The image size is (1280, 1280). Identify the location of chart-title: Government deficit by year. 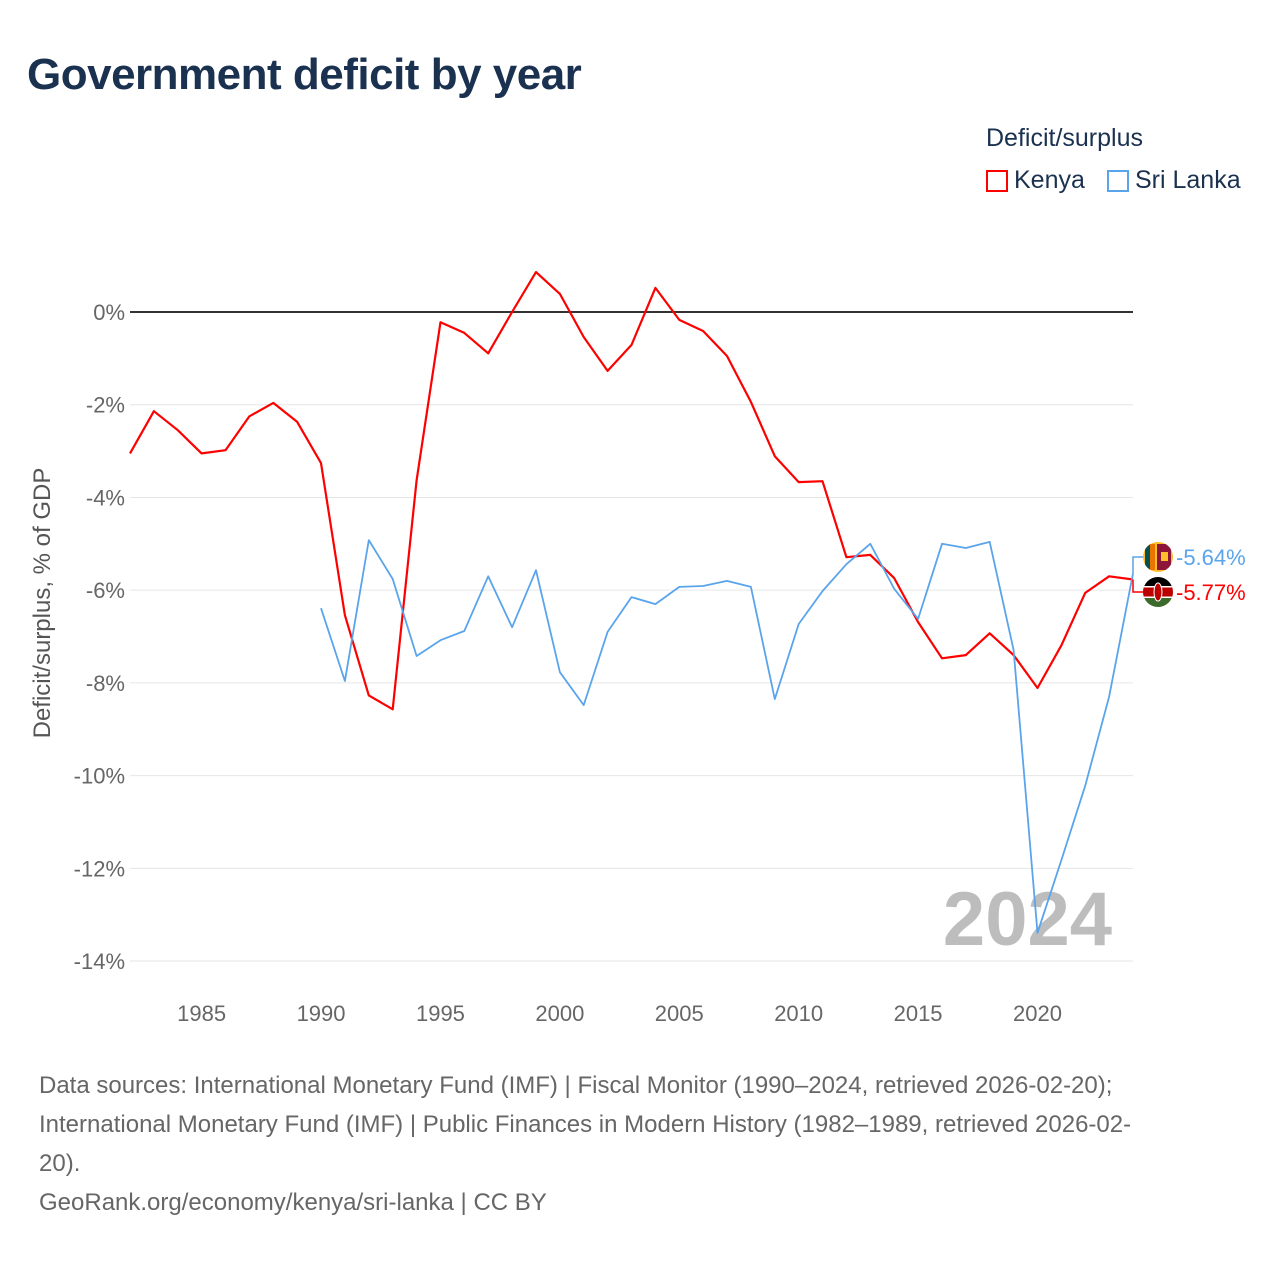
(304, 74).